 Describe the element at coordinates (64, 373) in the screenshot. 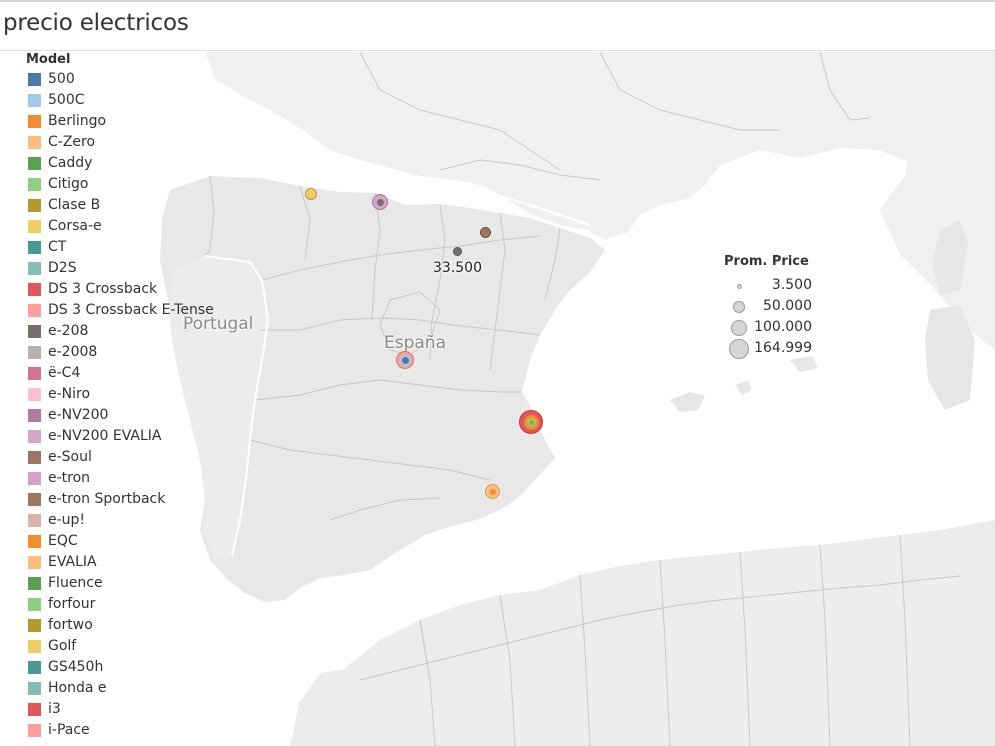

I see `legend-label: ë-C4` at that location.